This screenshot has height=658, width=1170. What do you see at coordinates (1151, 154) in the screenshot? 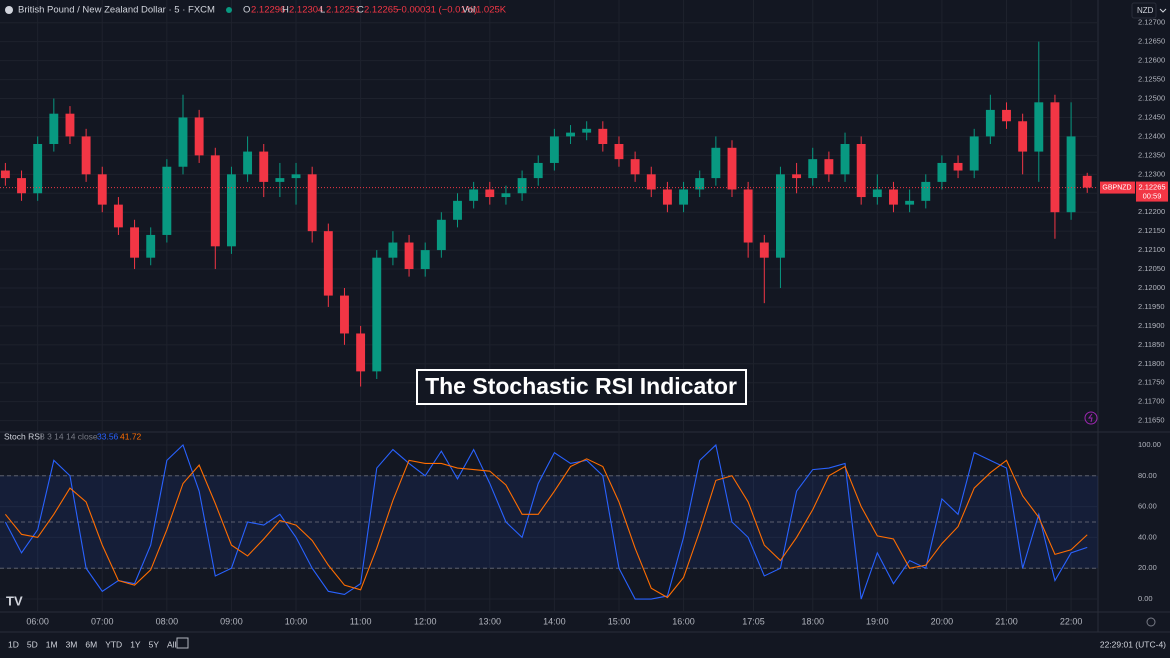
I see `y-tick-label: 2.12350` at bounding box center [1151, 154].